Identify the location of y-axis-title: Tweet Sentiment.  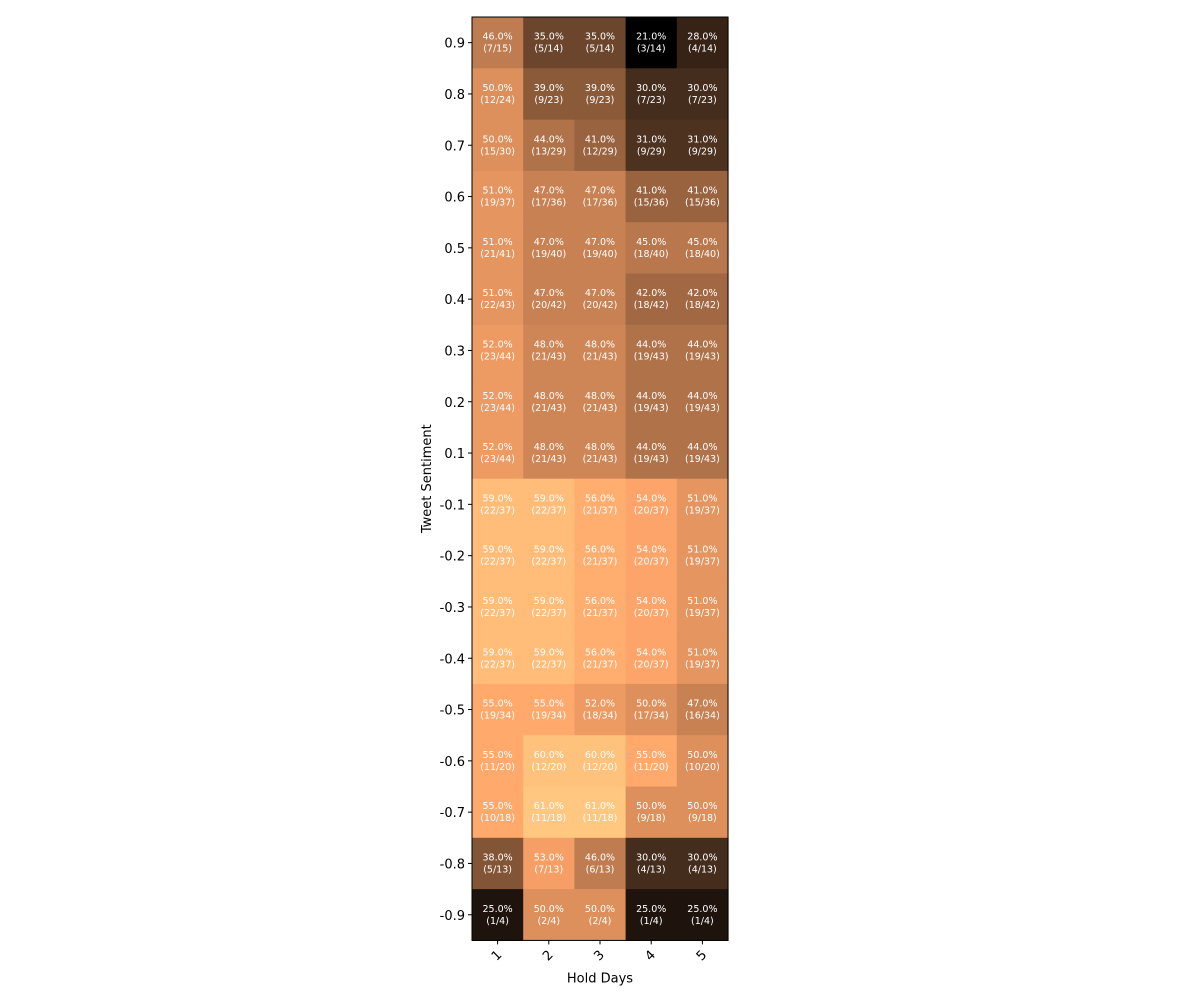
(427, 479).